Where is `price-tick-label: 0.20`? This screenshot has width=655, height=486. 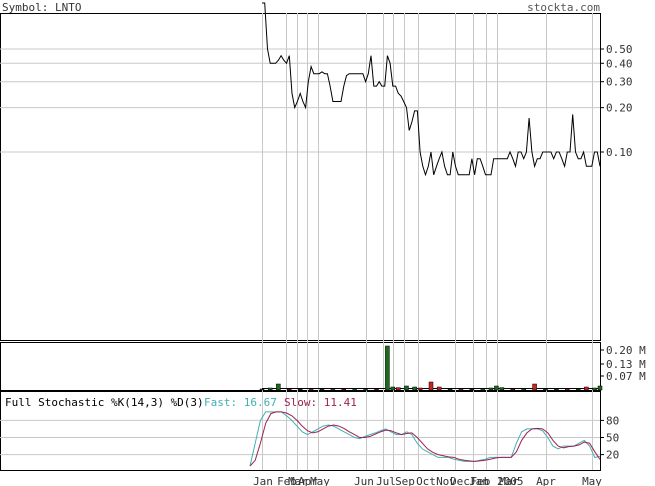 price-tick-label: 0.20 is located at coordinates (619, 108).